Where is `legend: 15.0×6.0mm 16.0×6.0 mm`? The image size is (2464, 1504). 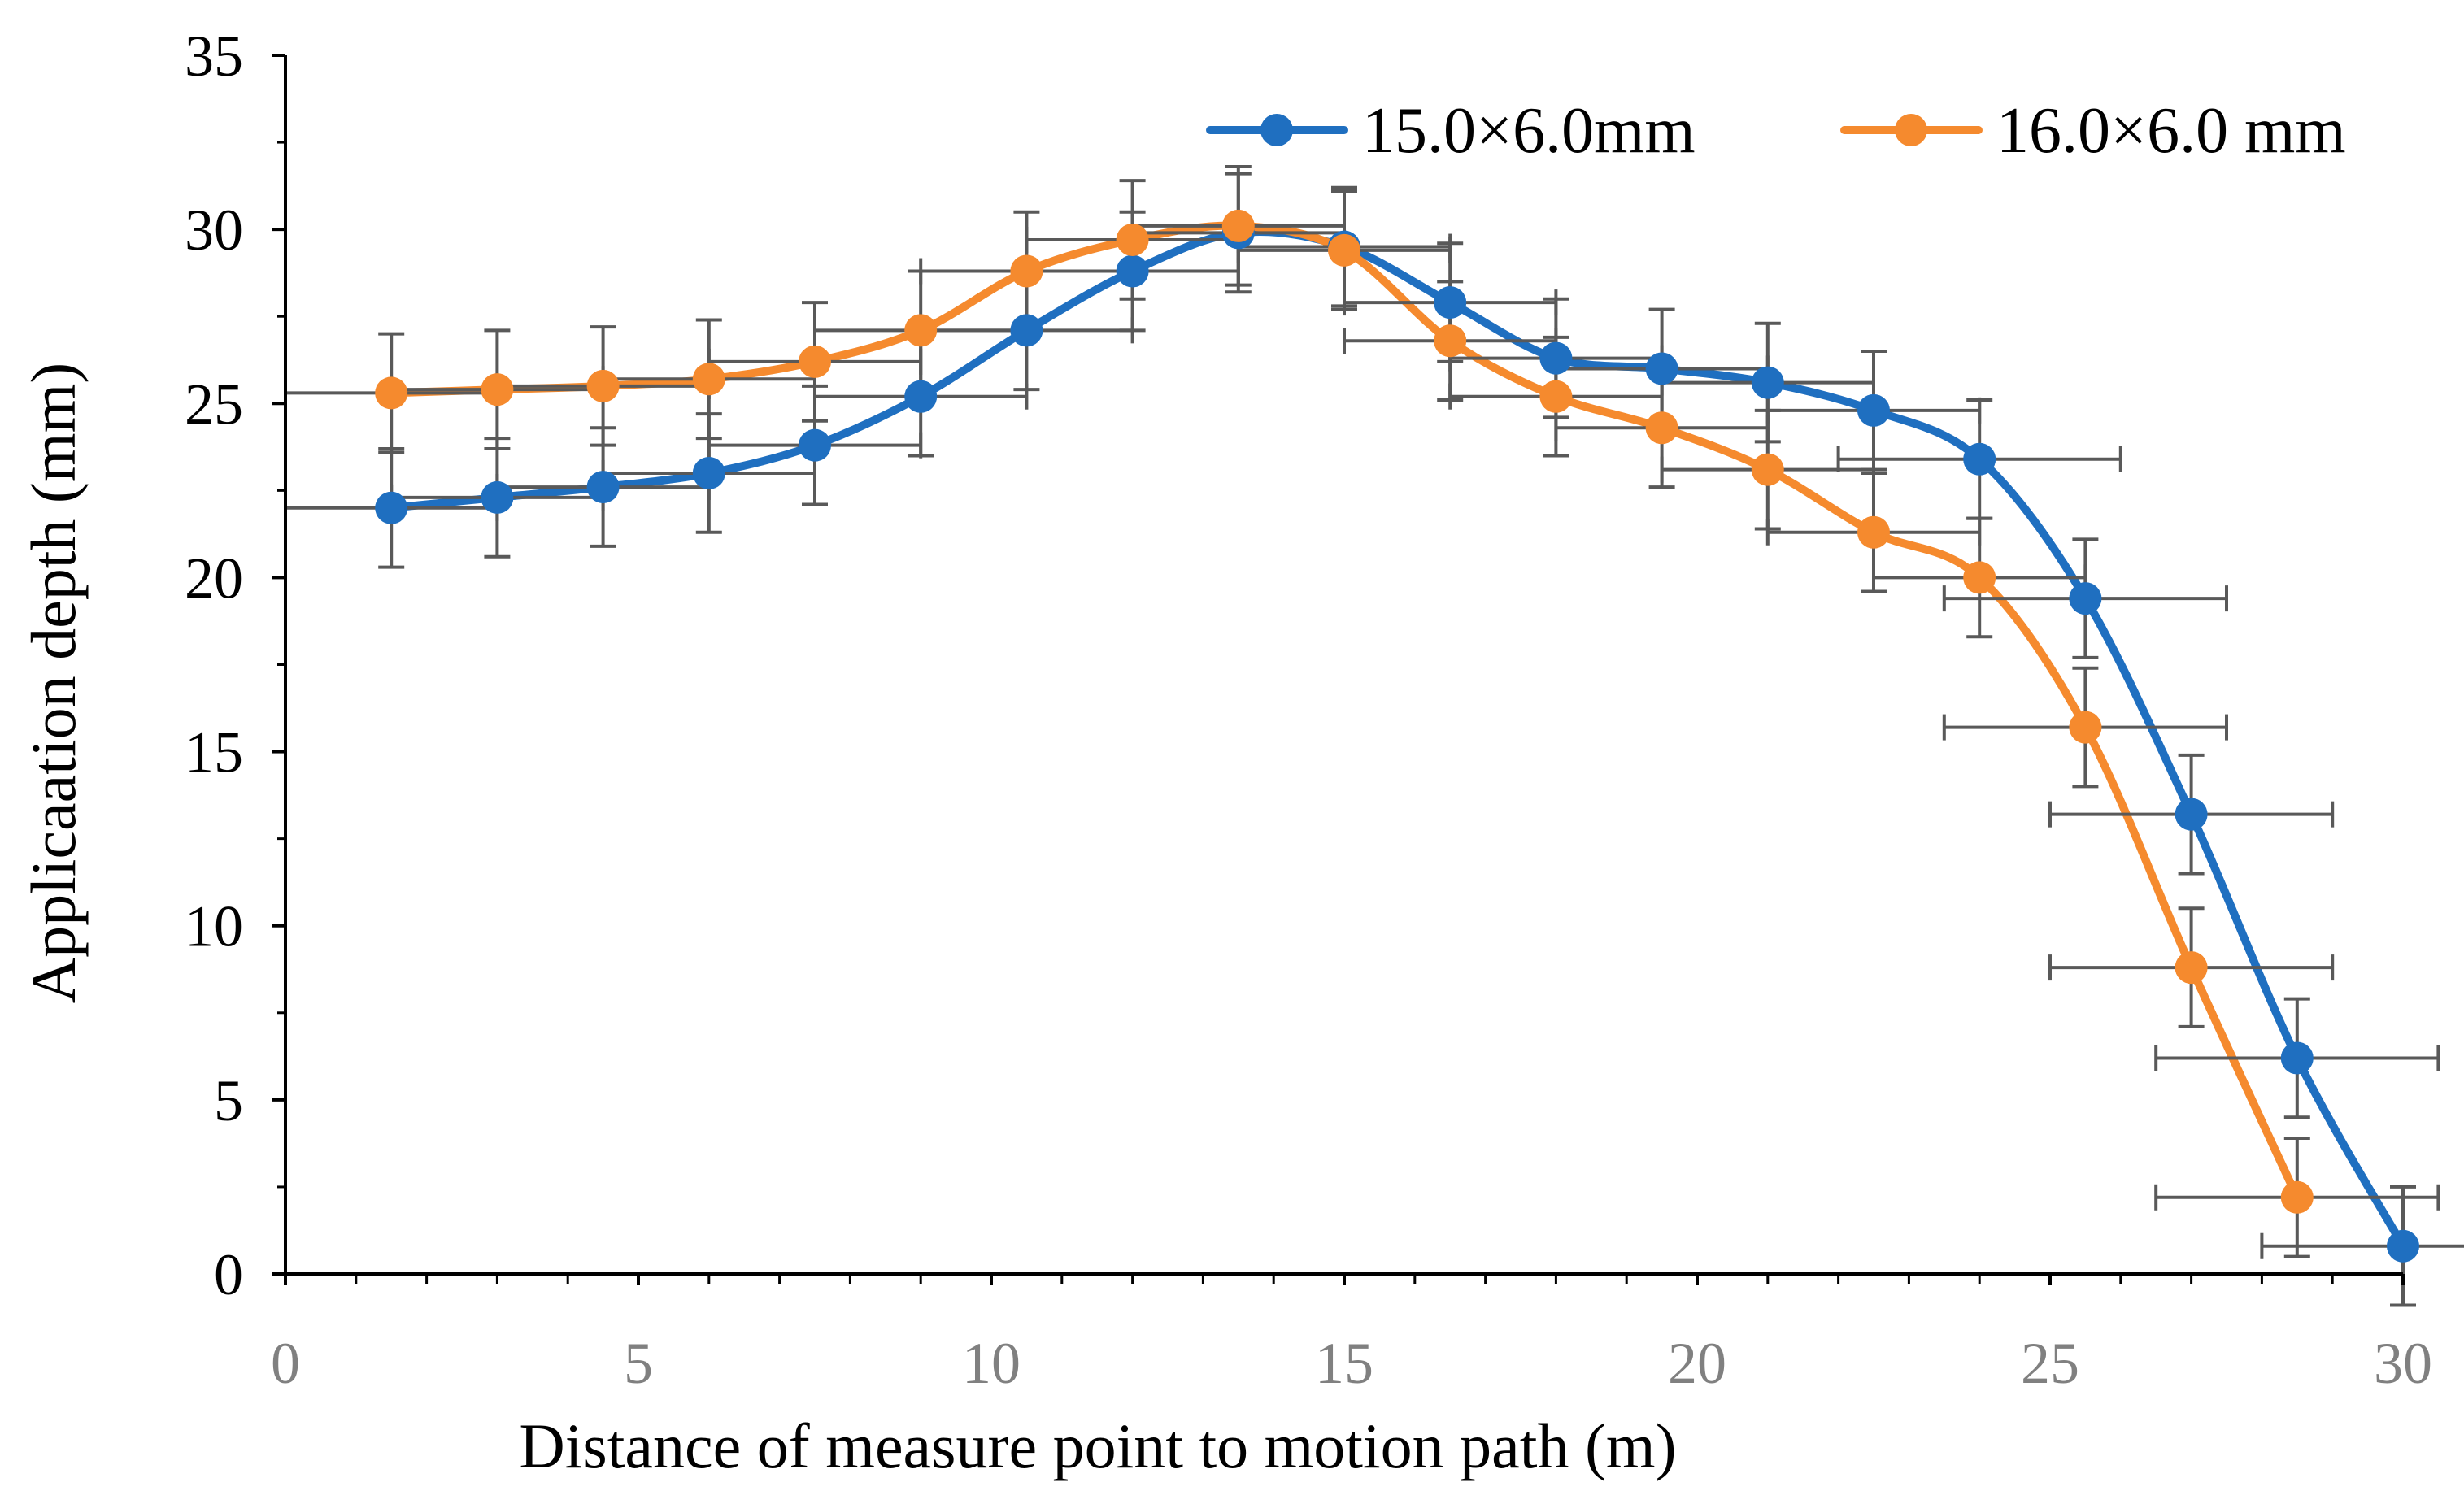 legend: 15.0×6.0mm 16.0×6.0 mm is located at coordinates (1776, 131).